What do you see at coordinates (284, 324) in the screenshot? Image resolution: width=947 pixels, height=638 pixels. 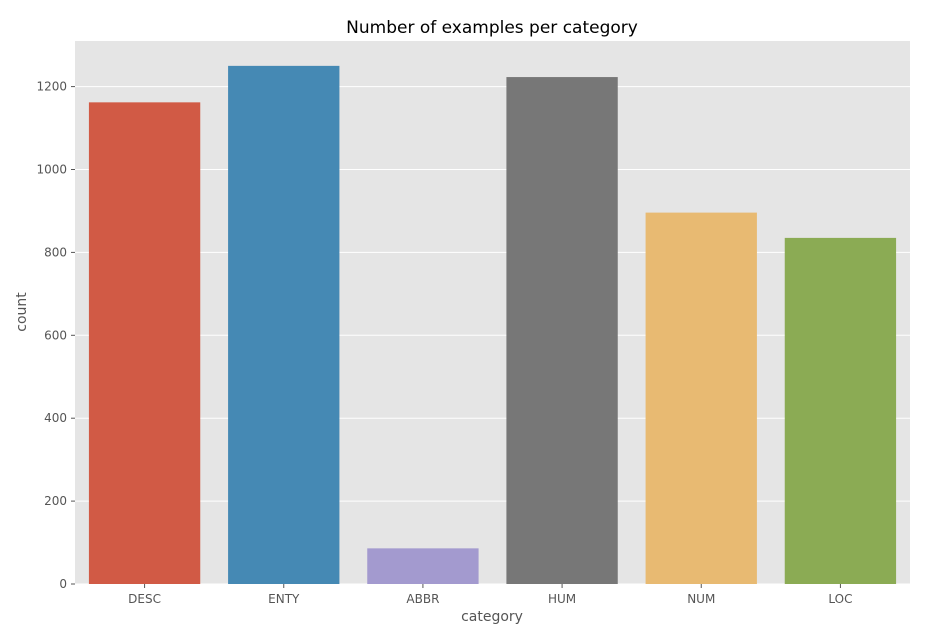 I see `bar-enty` at bounding box center [284, 324].